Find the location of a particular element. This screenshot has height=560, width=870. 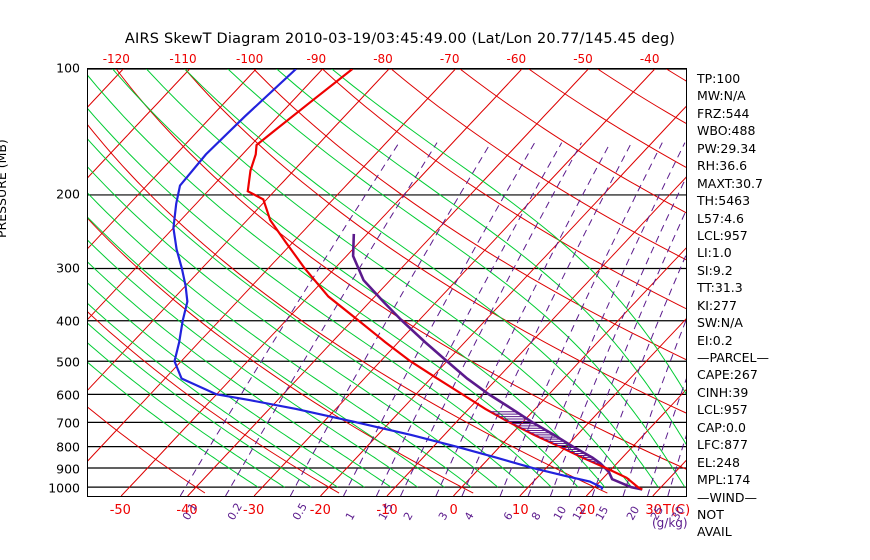

index-item-th-5463: TH:5463 is located at coordinates (724, 201).